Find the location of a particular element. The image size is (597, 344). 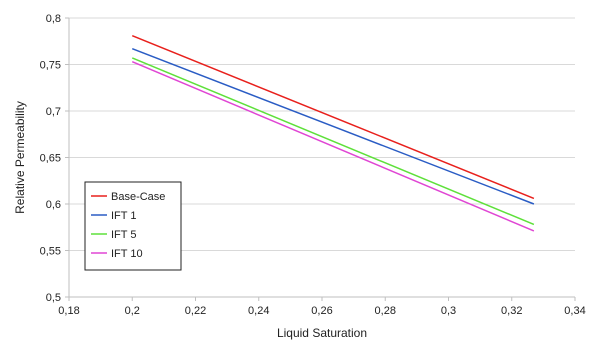

x-tick-label: 0,2 is located at coordinates (132, 311).